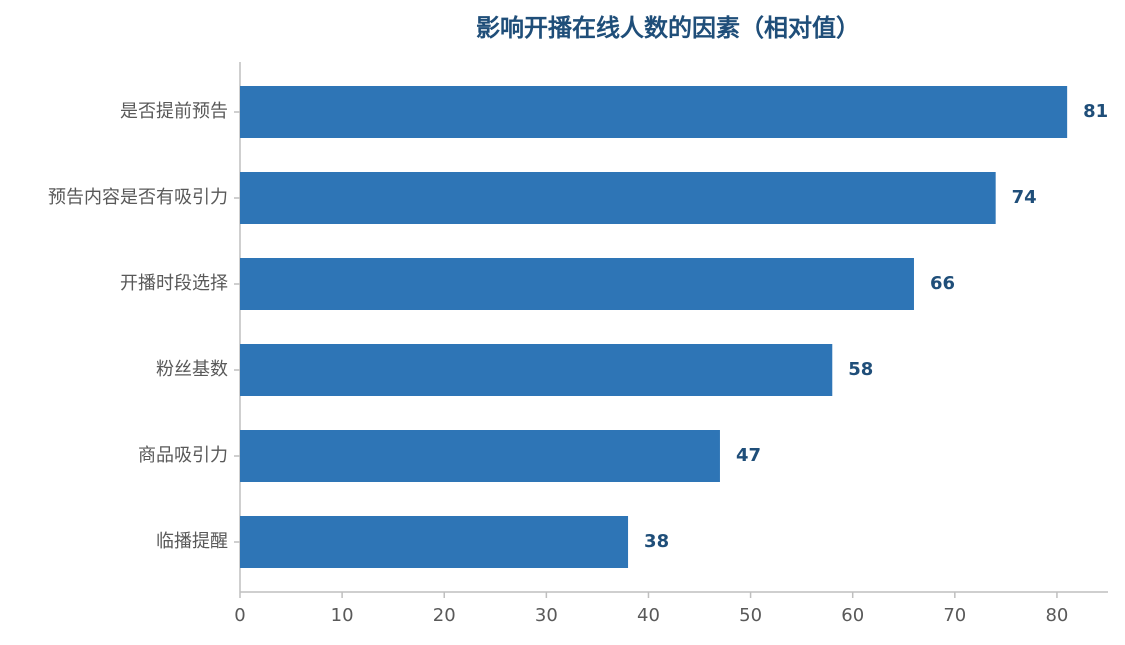 The width and height of the screenshot is (1125, 645). What do you see at coordinates (942, 283) in the screenshot?
I see `value-label: 66` at bounding box center [942, 283].